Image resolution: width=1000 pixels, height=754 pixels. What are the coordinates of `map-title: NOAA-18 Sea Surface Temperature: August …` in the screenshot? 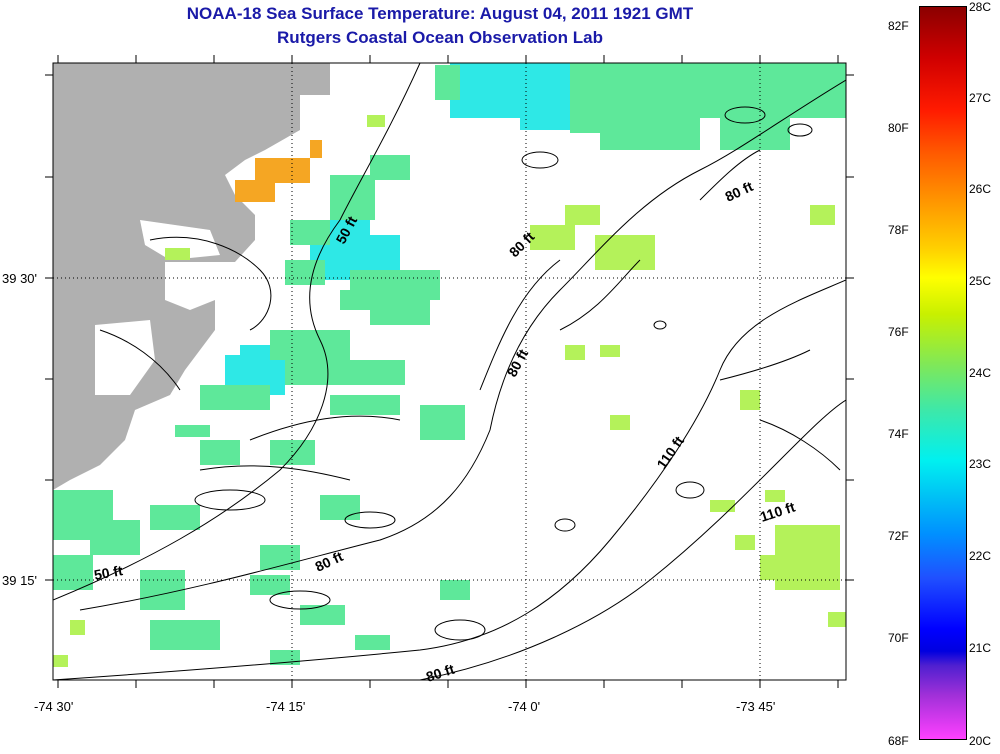 It's located at (440, 13).